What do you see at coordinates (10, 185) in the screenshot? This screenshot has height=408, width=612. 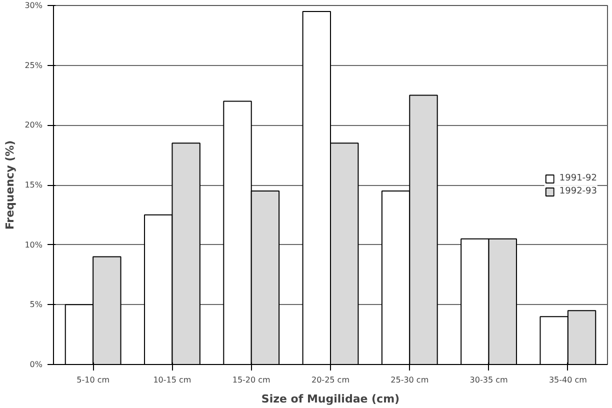 I see `y-axis-title: Frequency (%)` at bounding box center [10, 185].